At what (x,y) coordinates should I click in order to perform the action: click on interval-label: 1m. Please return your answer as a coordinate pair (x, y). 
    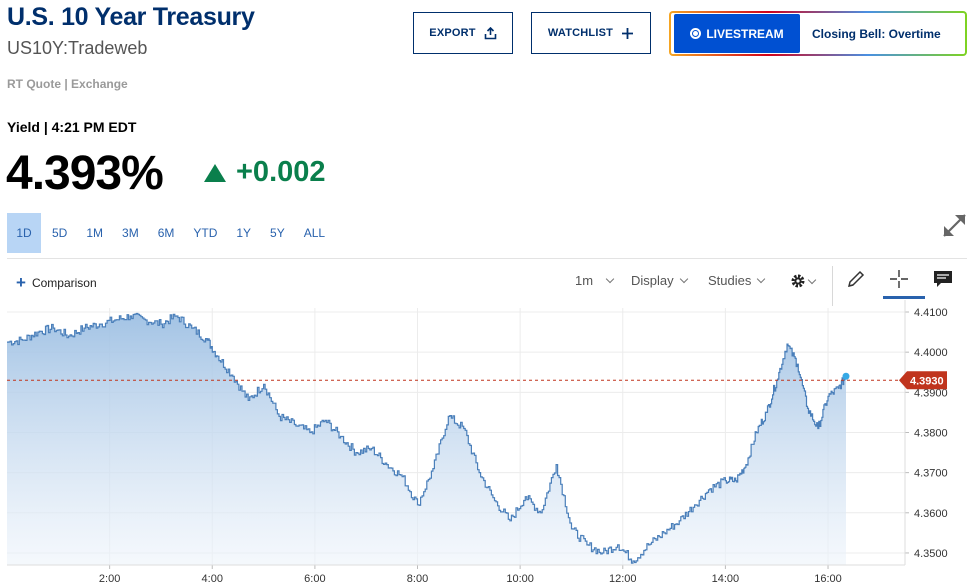
    Looking at the image, I should click on (584, 280).